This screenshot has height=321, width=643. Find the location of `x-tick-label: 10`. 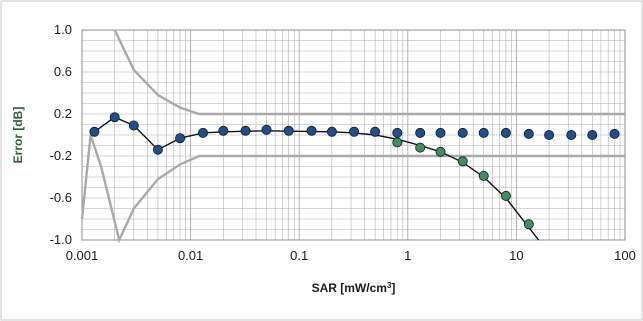

x-tick-label: 10 is located at coordinates (516, 255).